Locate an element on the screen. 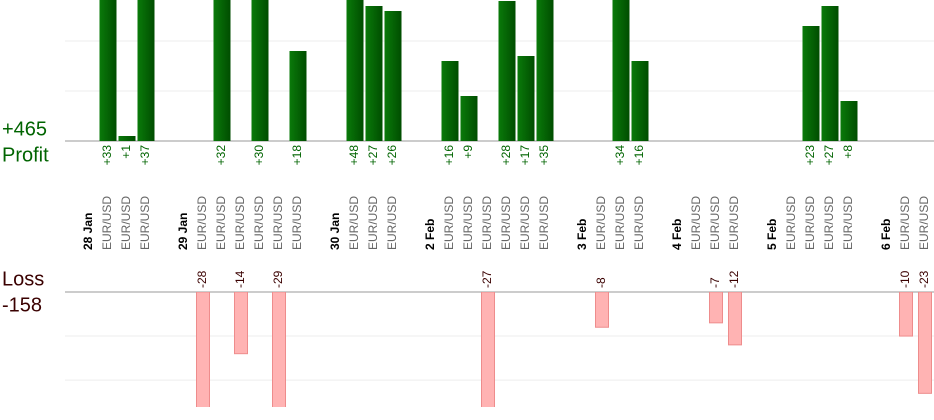  loss-value-label: -12 is located at coordinates (734, 279).